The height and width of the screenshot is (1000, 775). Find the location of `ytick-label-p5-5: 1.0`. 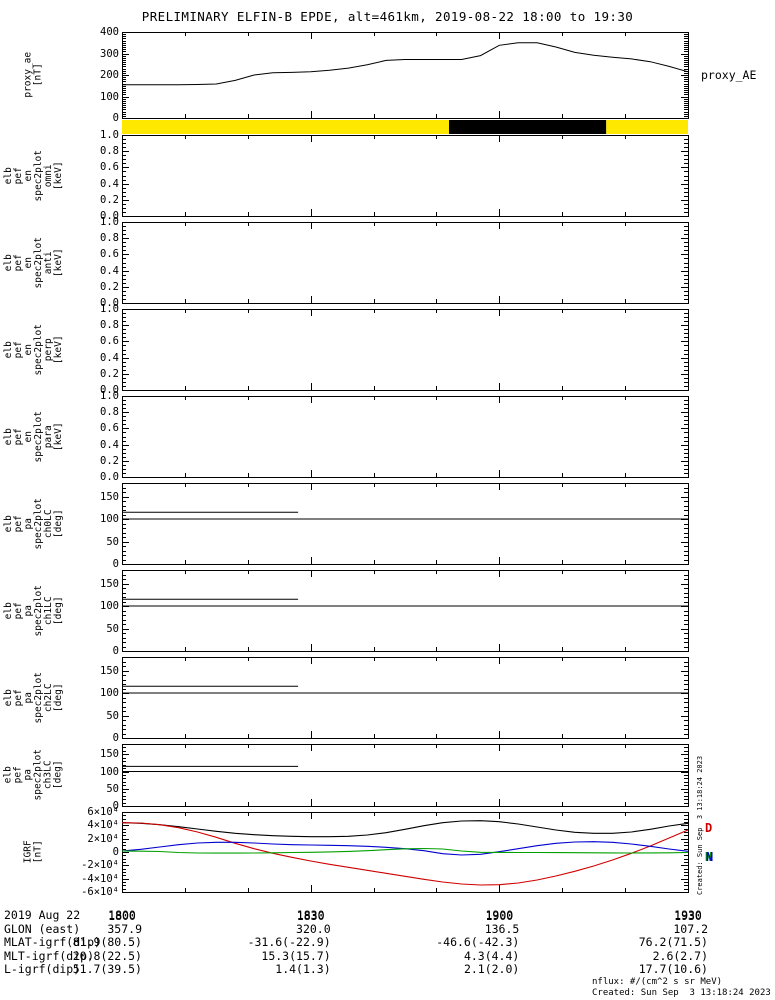

ytick-label-p5-5: 1.0 is located at coordinates (109, 396).